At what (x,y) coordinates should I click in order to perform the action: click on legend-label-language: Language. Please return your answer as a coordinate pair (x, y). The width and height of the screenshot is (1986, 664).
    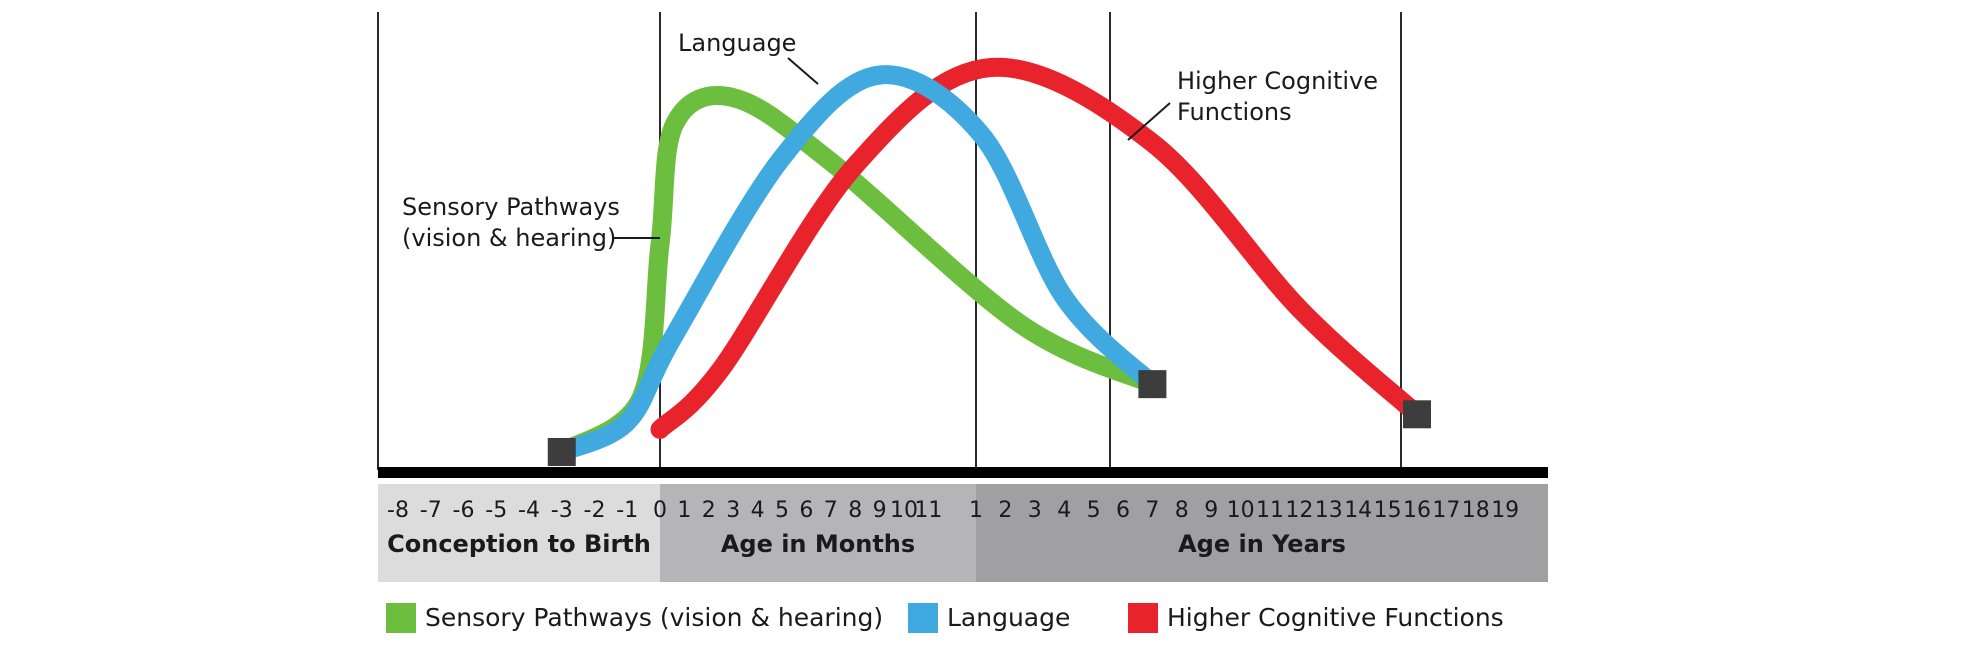
    Looking at the image, I should click on (1008, 617).